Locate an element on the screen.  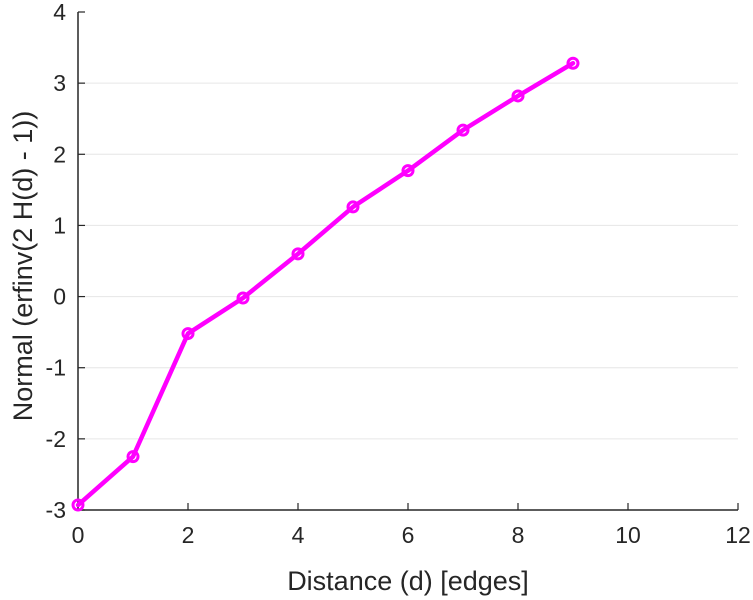
y-tick-label: -2 is located at coordinates (56, 439).